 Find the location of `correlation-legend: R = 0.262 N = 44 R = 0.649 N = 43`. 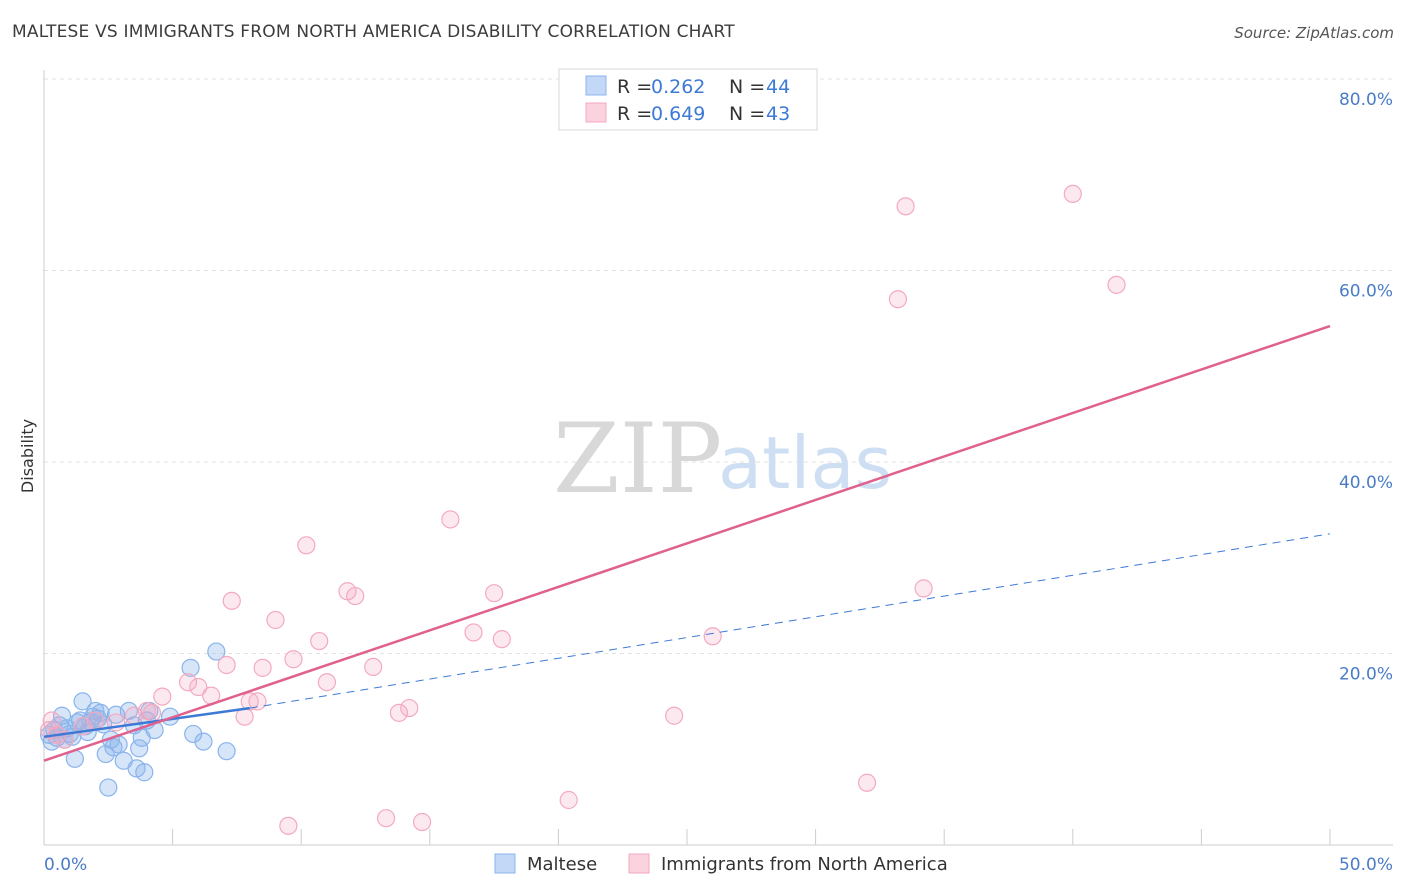

correlation-legend: R = 0.262 N = 44 R = 0.649 N = 43 is located at coordinates (688, 99).